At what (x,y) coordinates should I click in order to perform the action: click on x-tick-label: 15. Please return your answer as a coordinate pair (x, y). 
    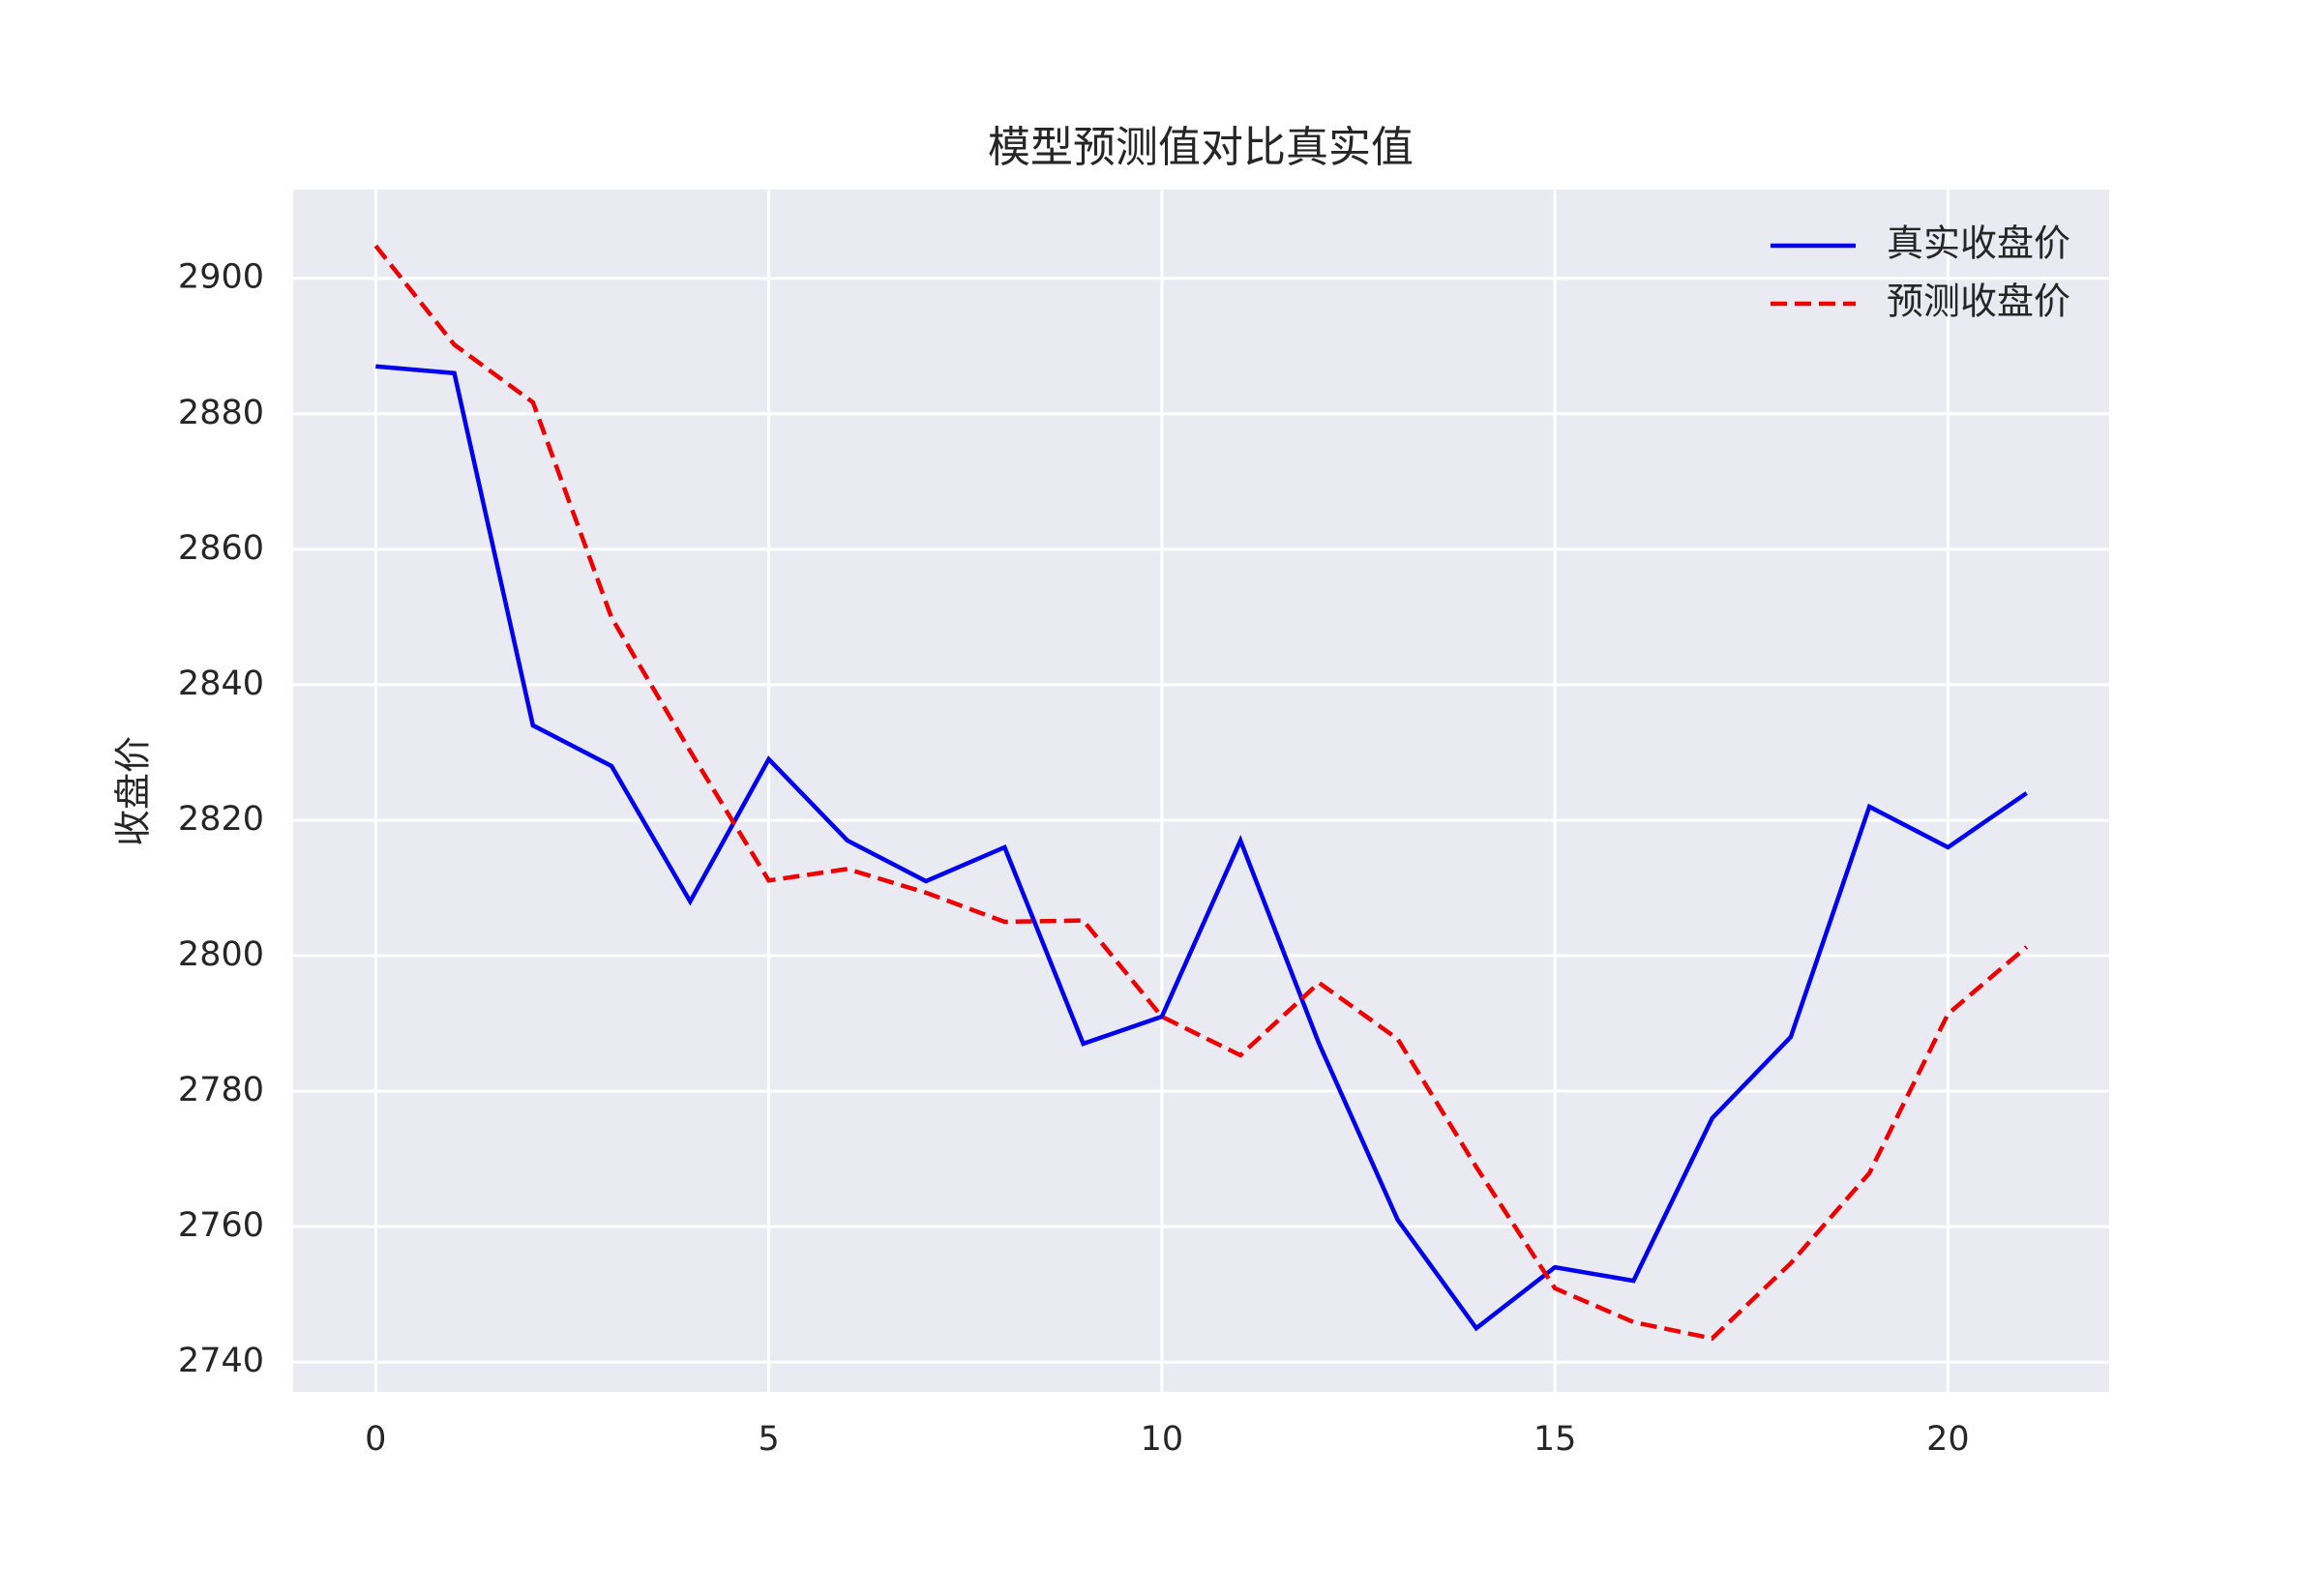
    Looking at the image, I should click on (1555, 1439).